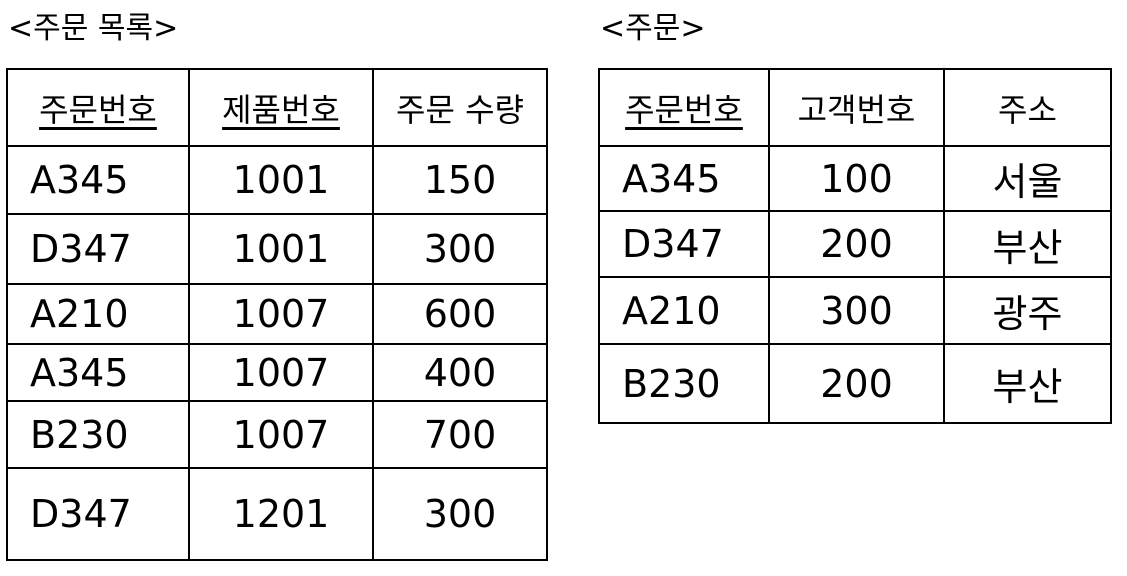 This screenshot has height=576, width=1127. Describe the element at coordinates (281, 514) in the screenshot. I see `cell-product-number: 1201` at that location.